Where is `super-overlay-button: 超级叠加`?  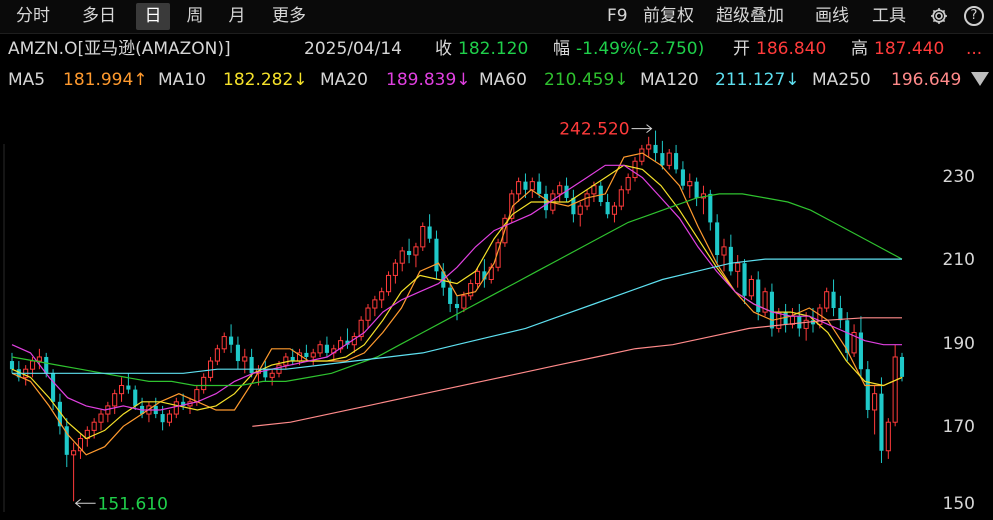 super-overlay-button: 超级叠加 is located at coordinates (750, 16).